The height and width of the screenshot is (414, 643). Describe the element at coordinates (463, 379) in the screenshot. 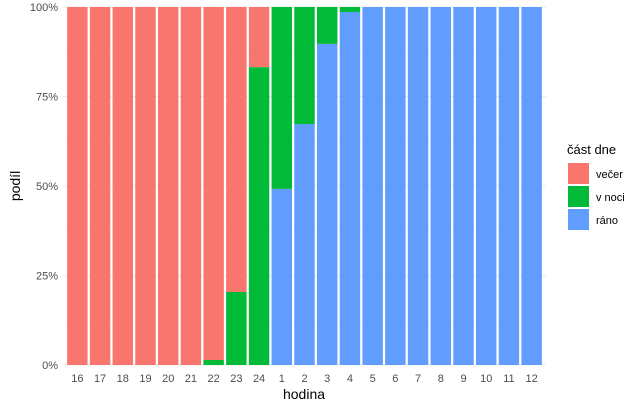

I see `x-tick-label: 9` at that location.